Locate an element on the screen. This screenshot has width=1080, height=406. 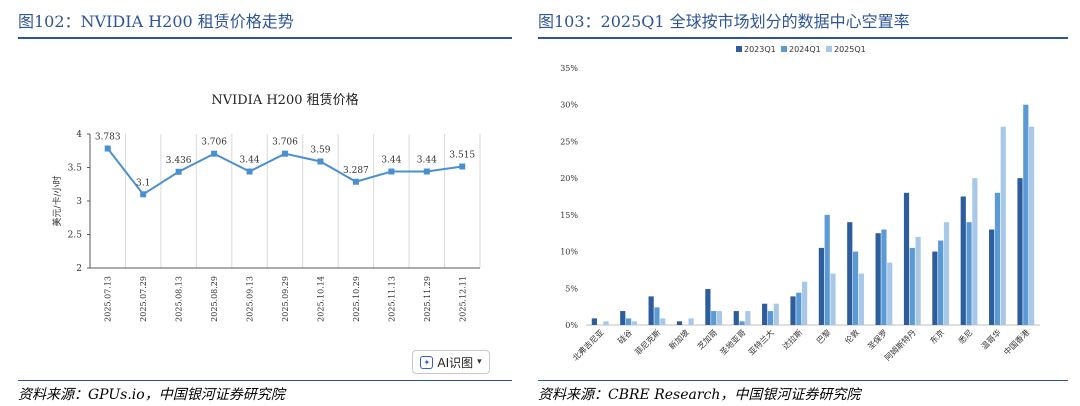
bar-chart-xtick-label: 阿姆斯特丹 is located at coordinates (899, 344).